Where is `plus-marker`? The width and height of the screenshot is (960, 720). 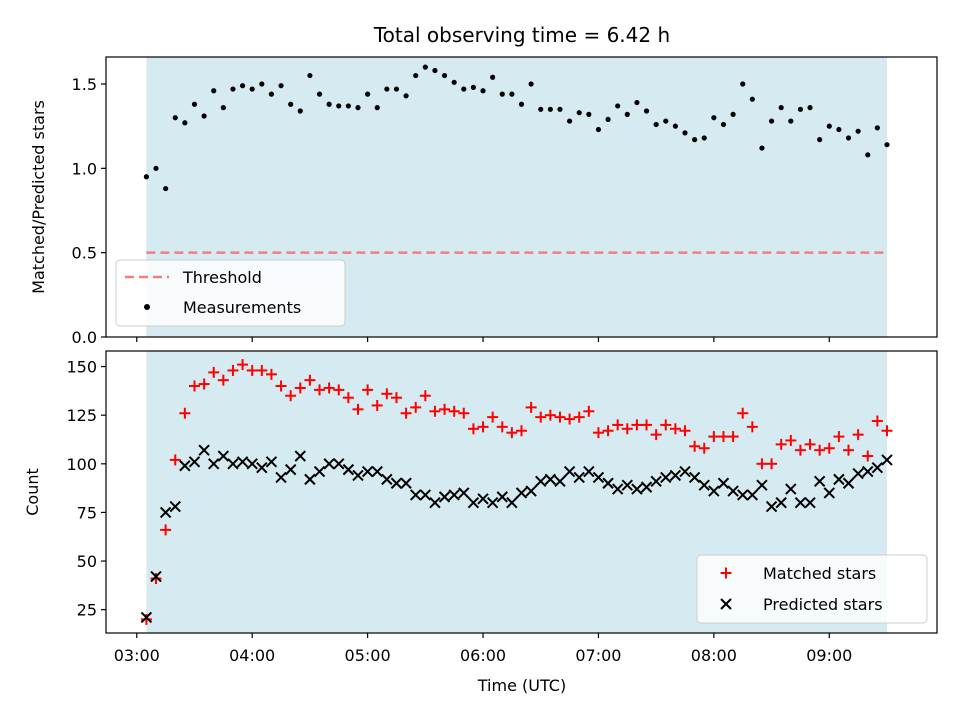 plus-marker is located at coordinates (726, 573).